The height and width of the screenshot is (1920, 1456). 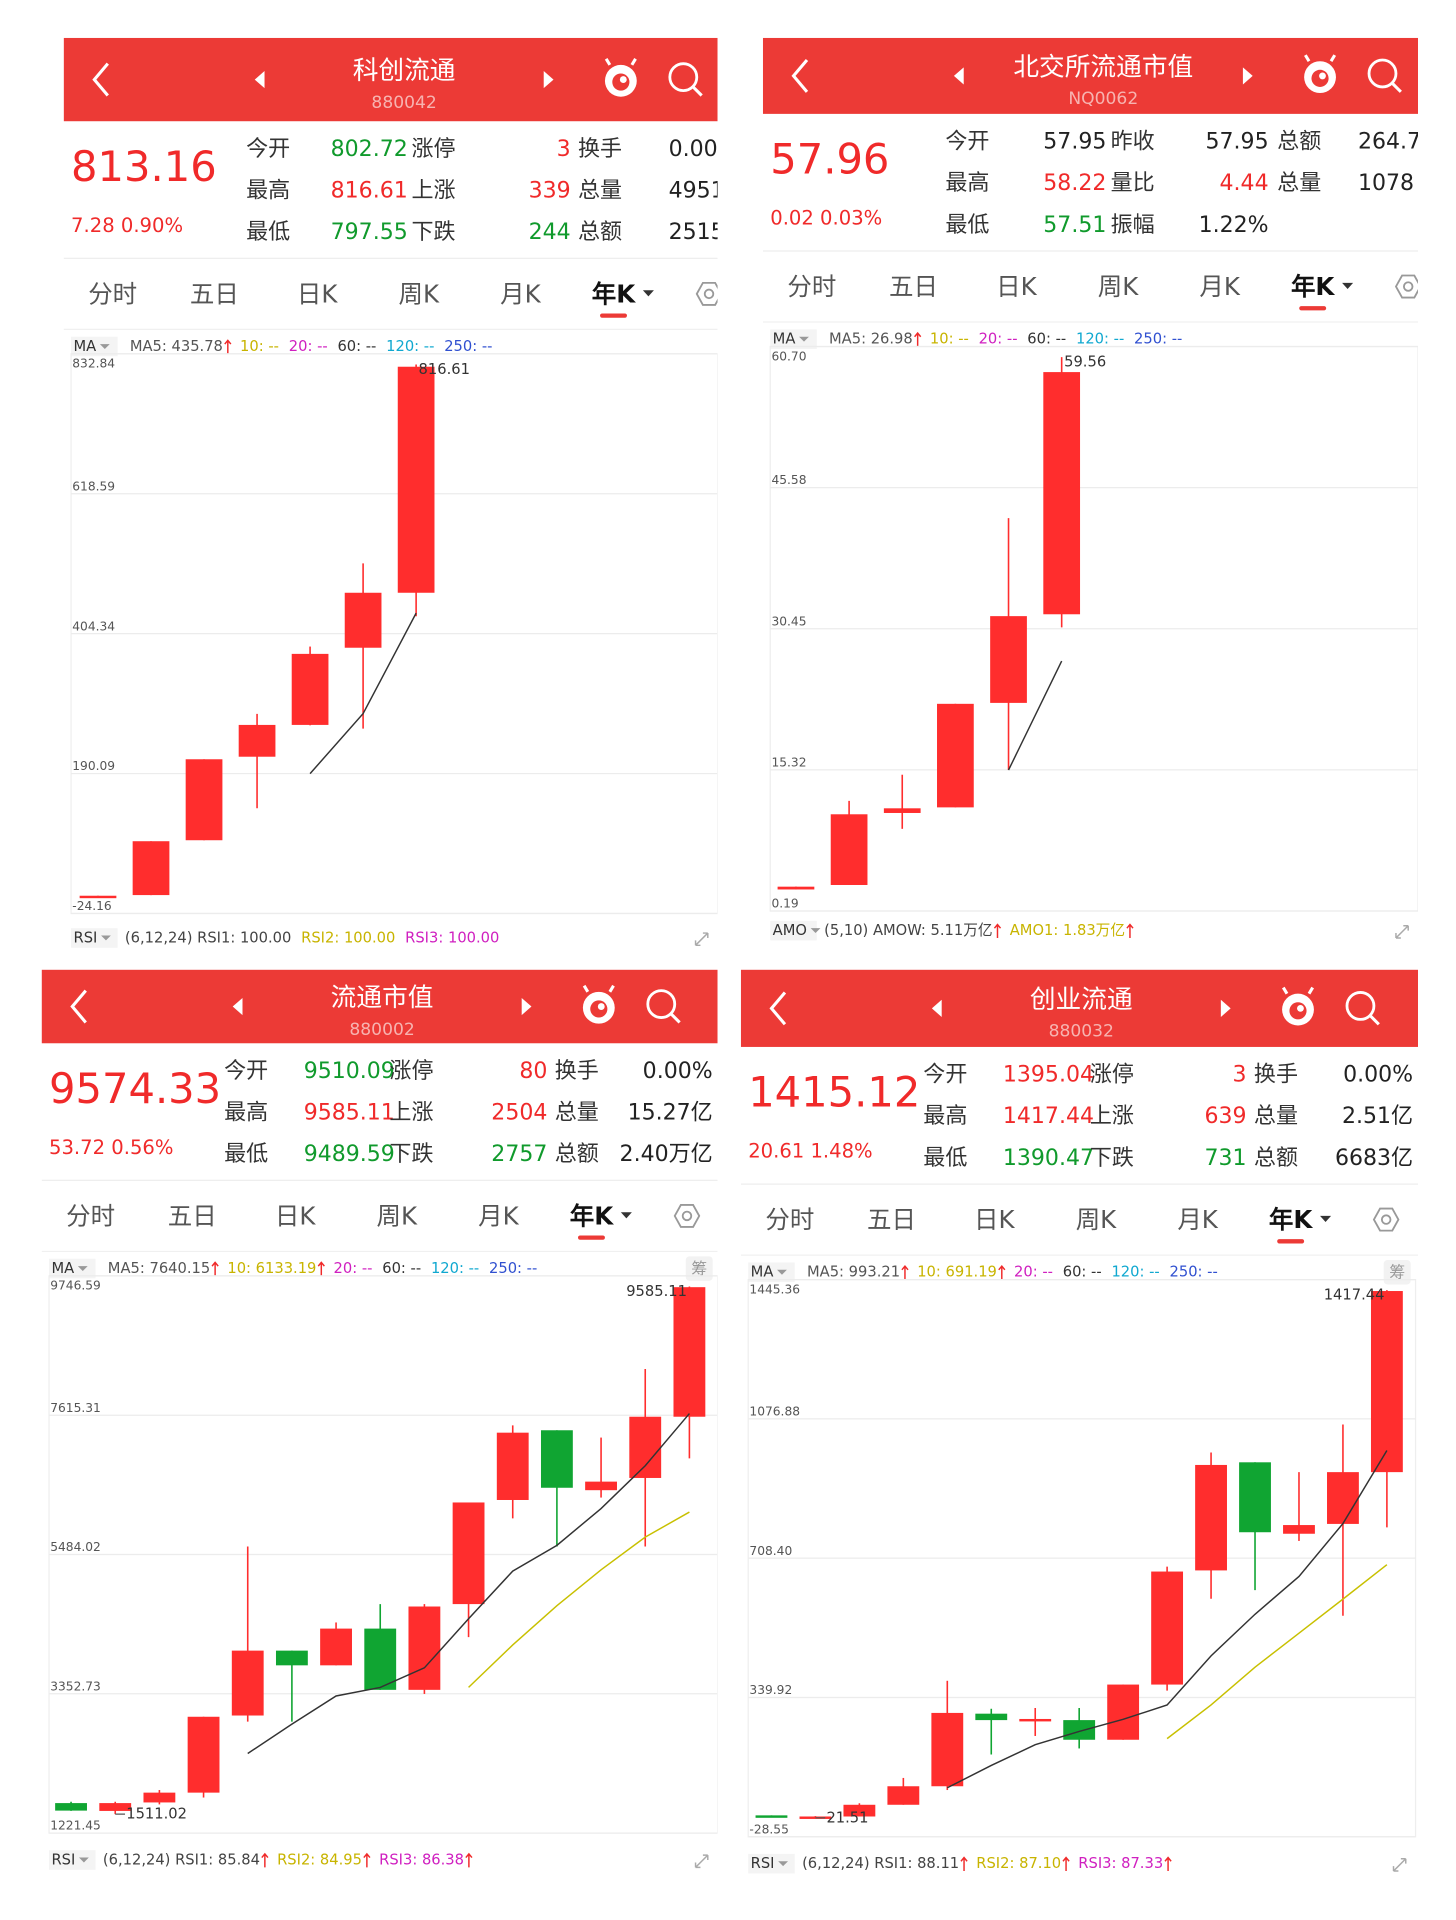 I want to click on assistant-pupil, so click(x=1322, y=76).